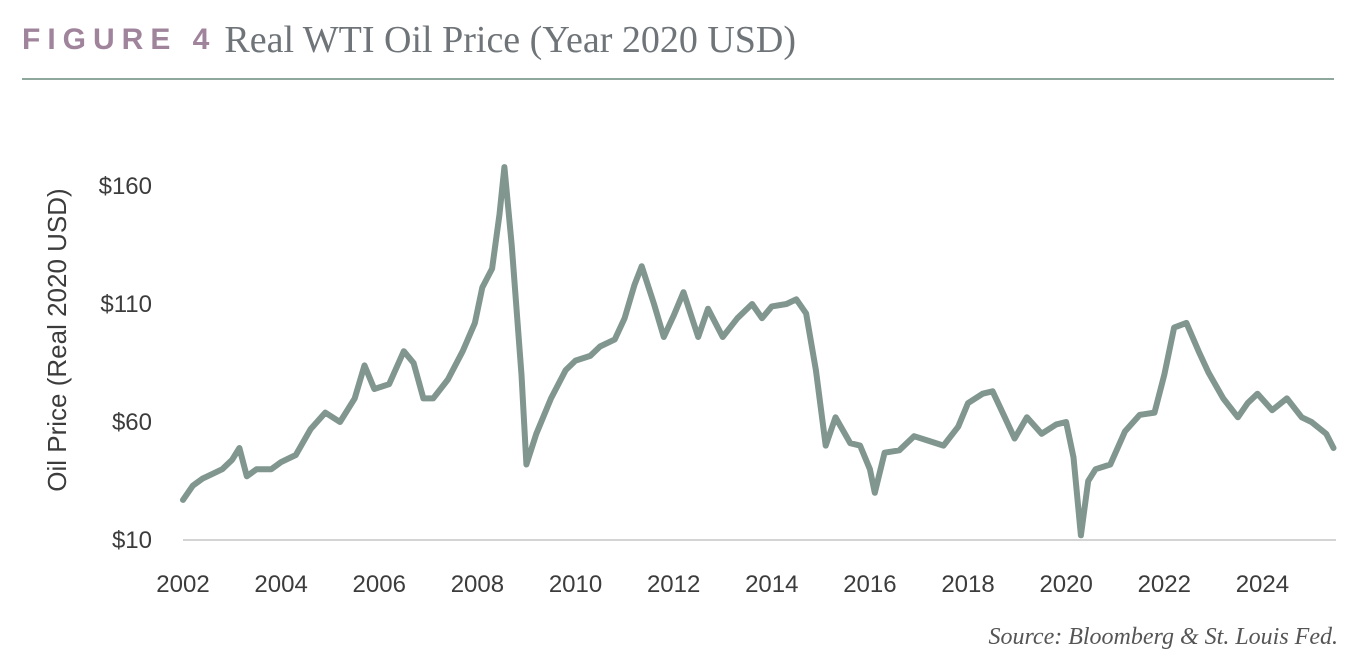  I want to click on x-tick-label: 2022, so click(1164, 584).